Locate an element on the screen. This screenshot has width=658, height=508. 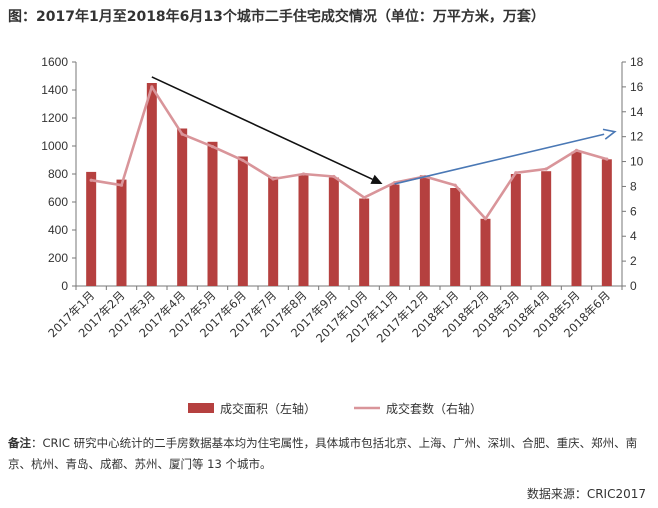
left-tick-label: 1600 is located at coordinates (54, 62).